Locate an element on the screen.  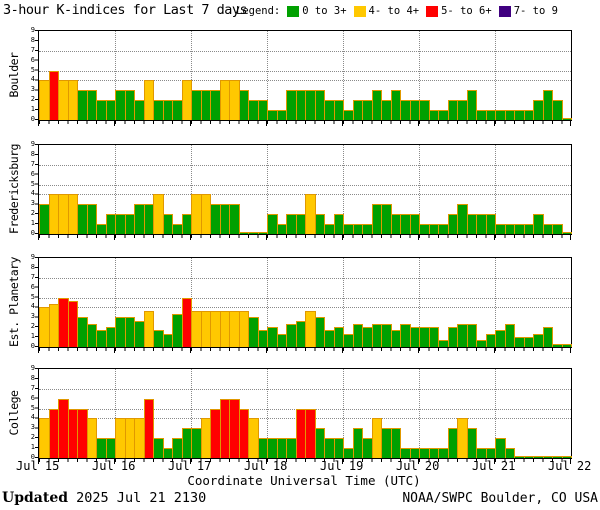
legend-item-label: 5- to 6+ is located at coordinates (466, 11).